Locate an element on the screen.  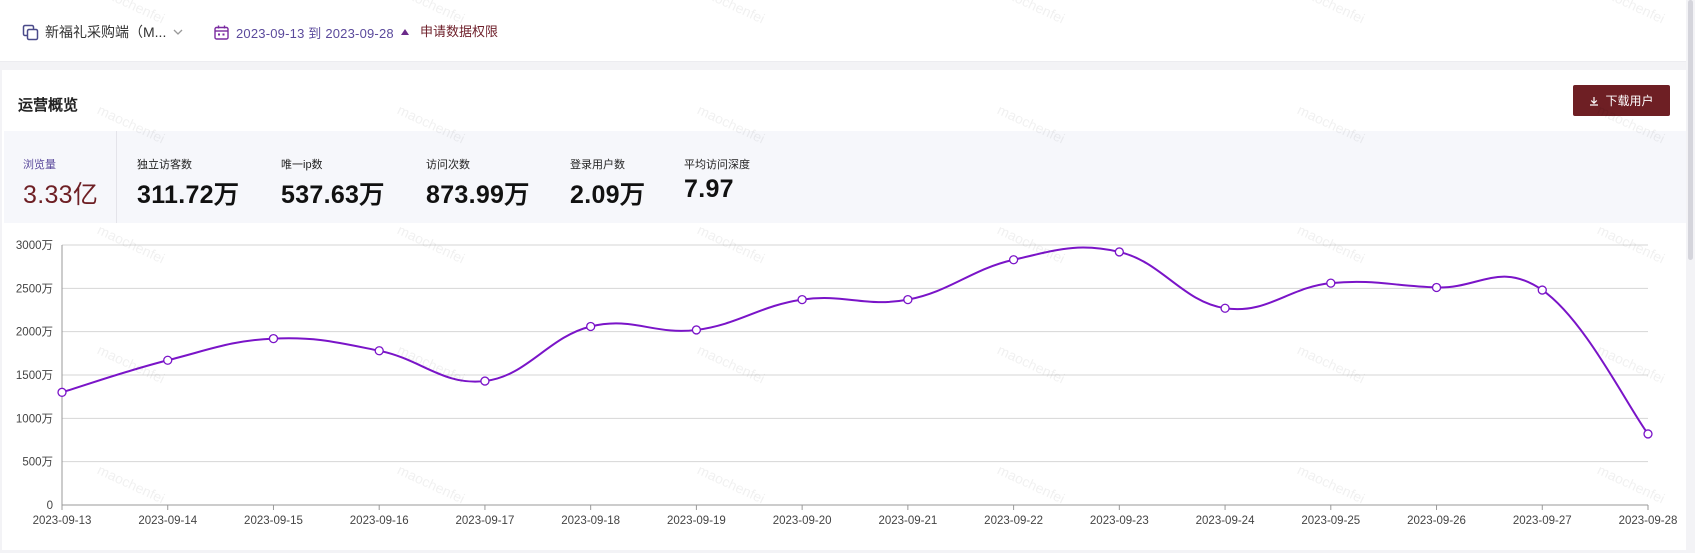
download-users-button: 下载用户 is located at coordinates (1621, 100).